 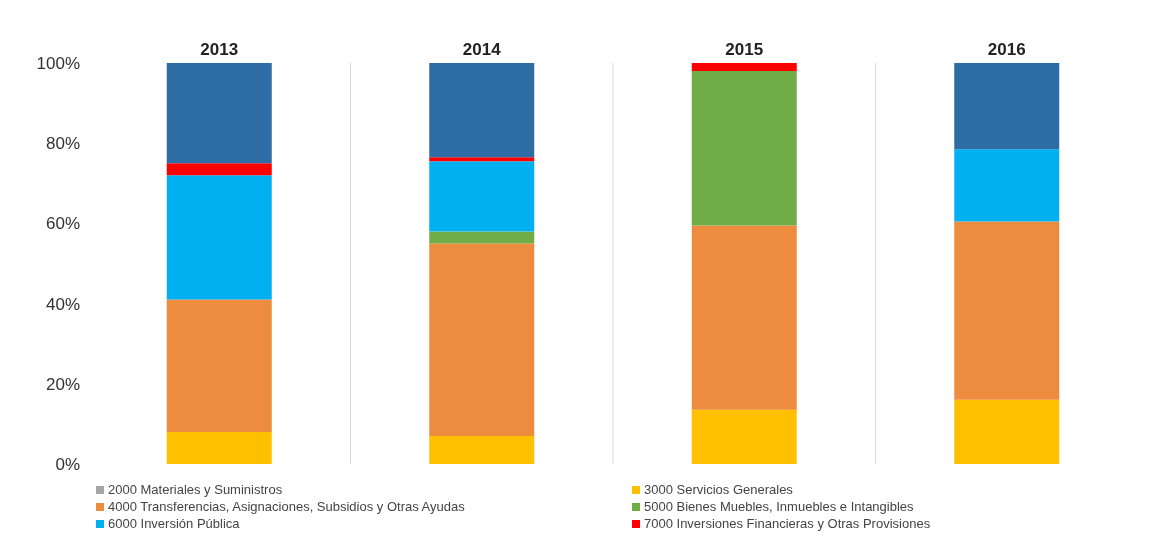 I want to click on legend-label: 4000 Transferencias, Asignaciones, Subsidios y Otras Ayudas, so click(x=286, y=506).